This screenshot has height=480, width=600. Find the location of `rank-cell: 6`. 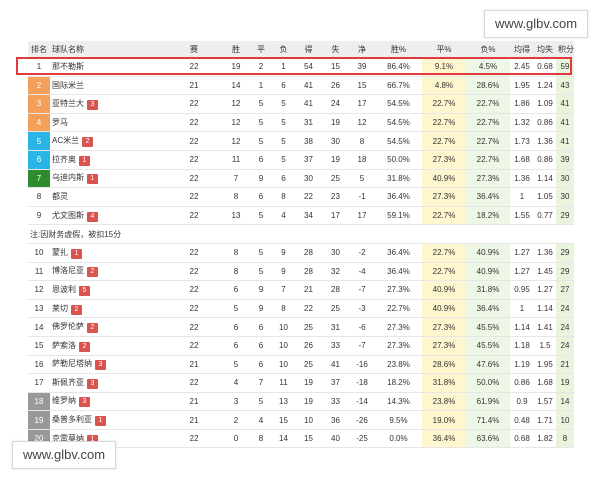

rank-cell: 6 is located at coordinates (39, 160).